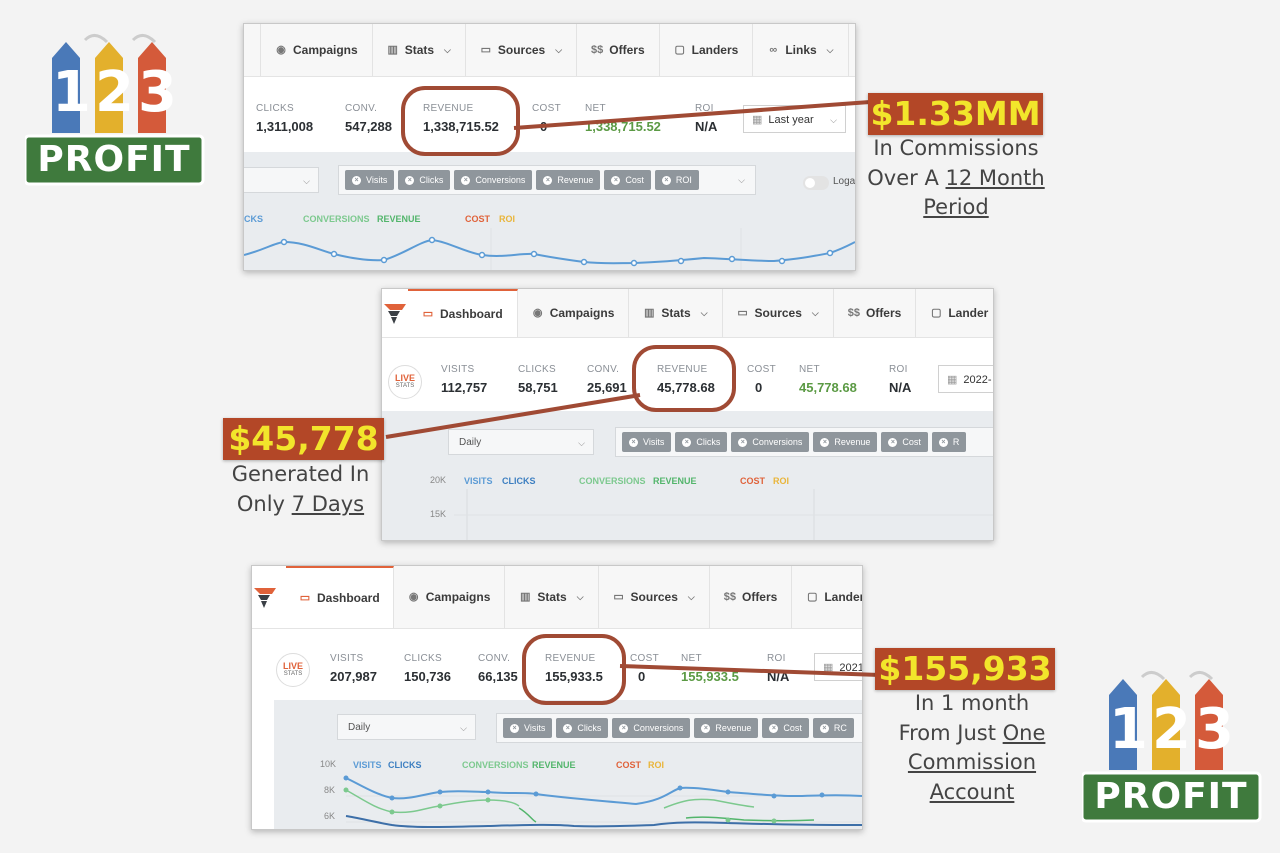 The width and height of the screenshot is (1280, 853). I want to click on chevron-down-icon: ⌵, so click(741, 179).